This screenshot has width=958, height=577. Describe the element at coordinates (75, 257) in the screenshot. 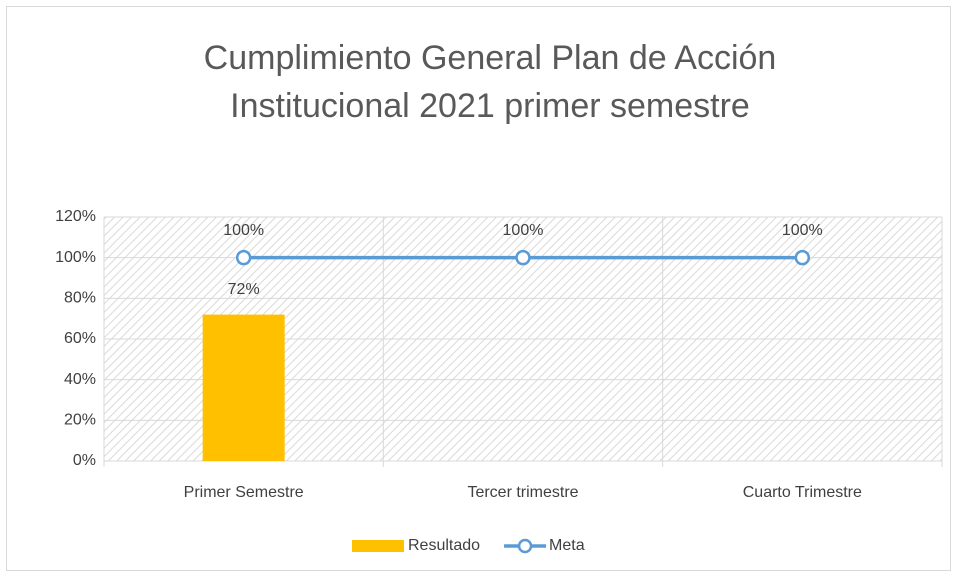

I see `y-tick-label: 100%` at that location.